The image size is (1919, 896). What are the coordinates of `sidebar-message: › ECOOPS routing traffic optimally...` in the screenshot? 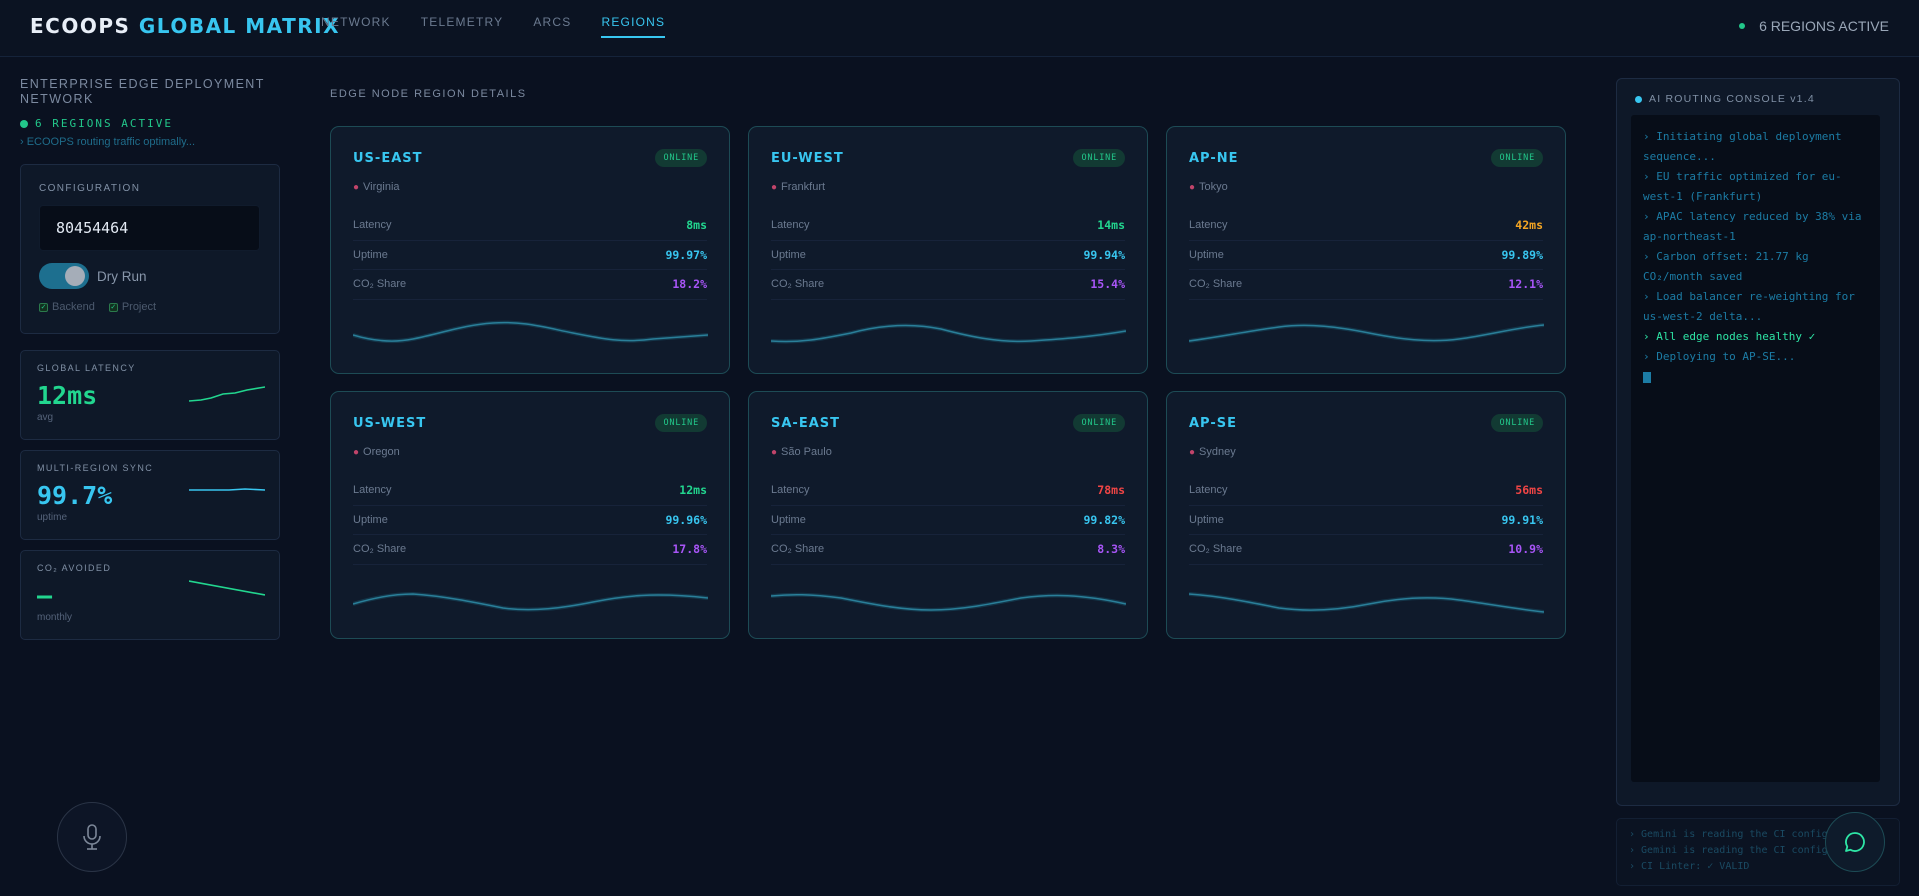 It's located at (108, 142).